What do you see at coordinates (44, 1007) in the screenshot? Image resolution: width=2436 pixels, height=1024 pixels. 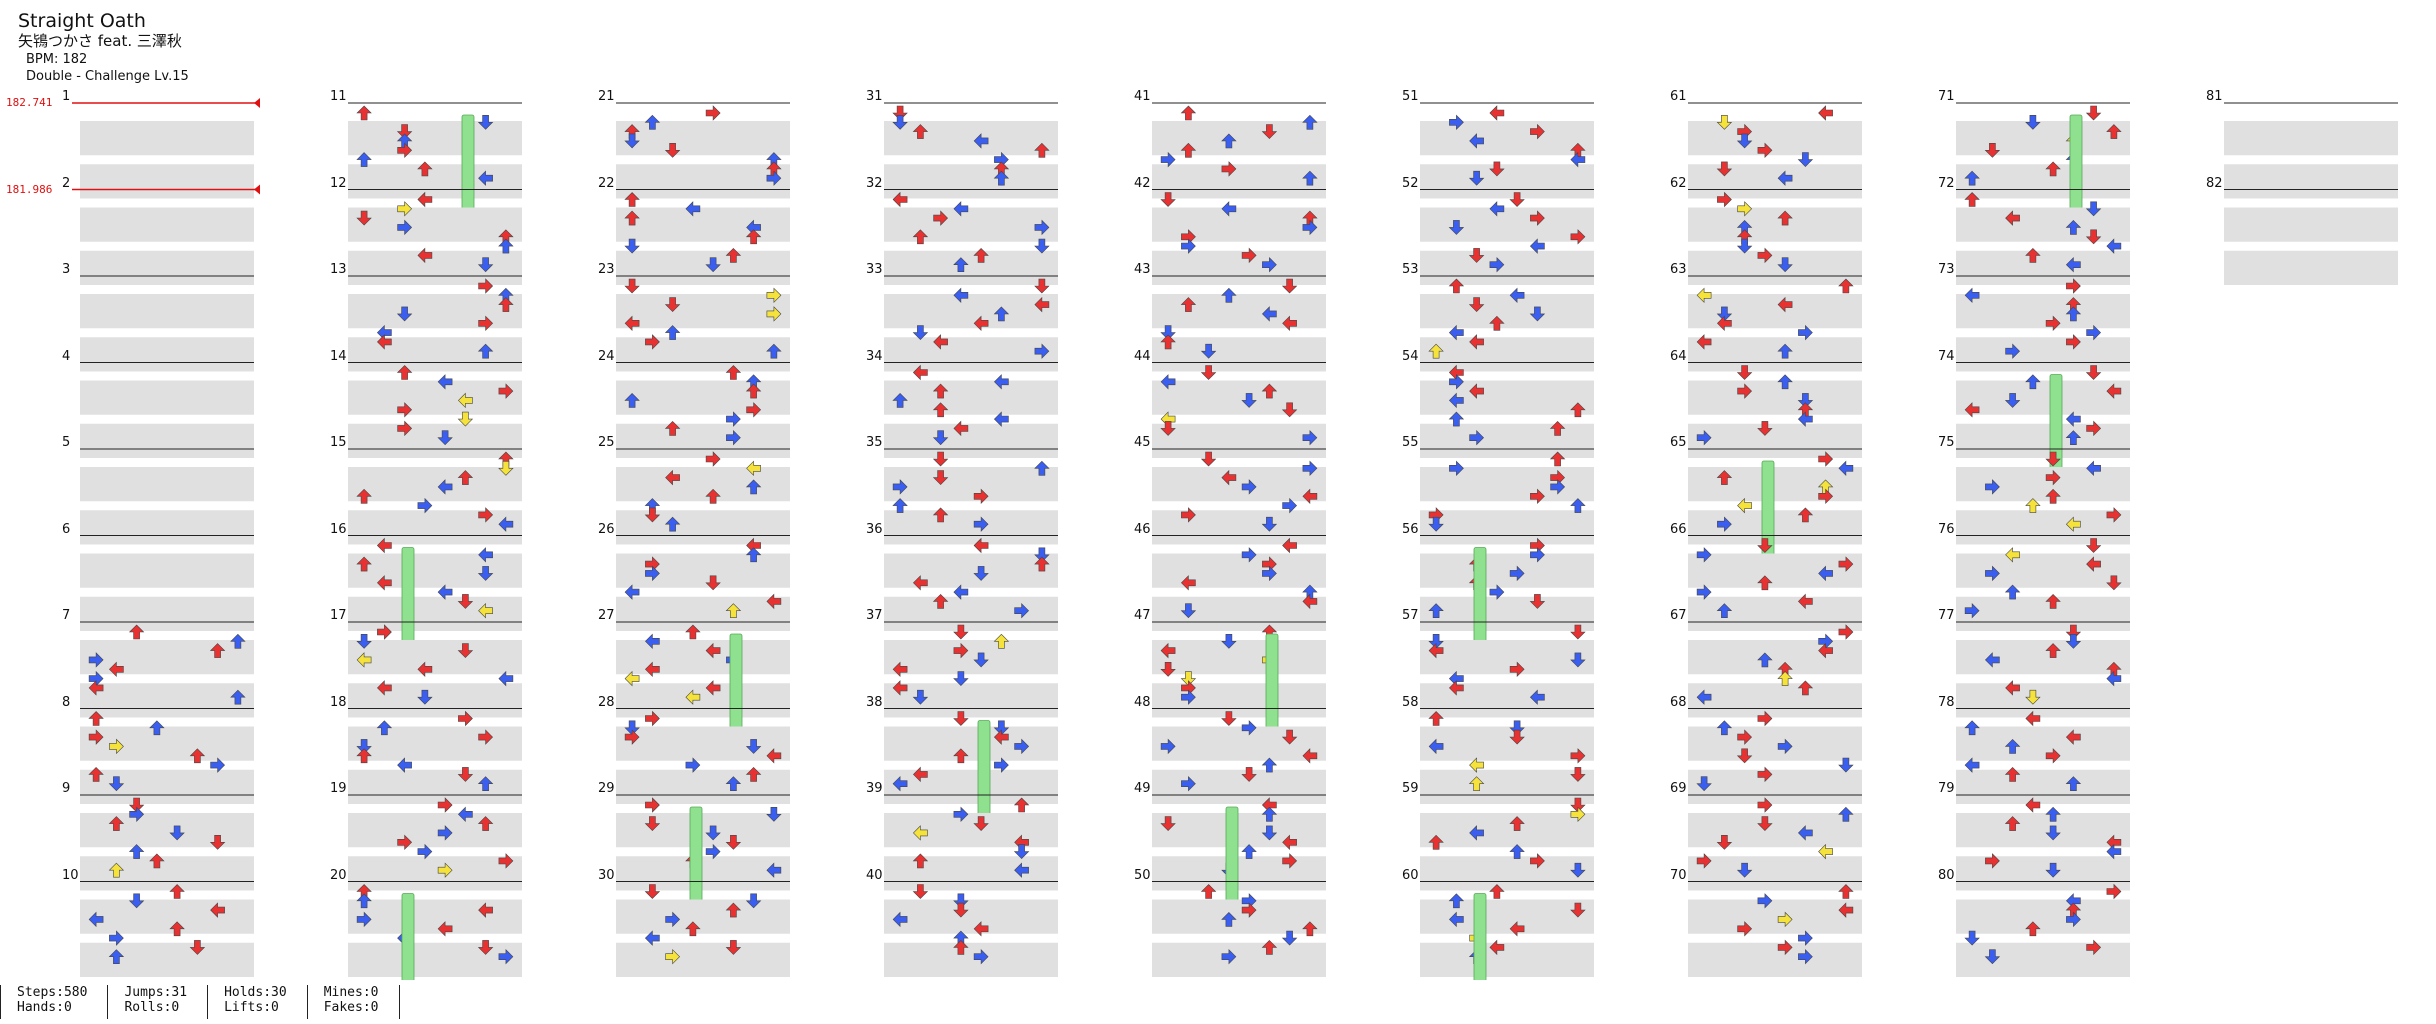 I see `stat-hands: Hands:0` at bounding box center [44, 1007].